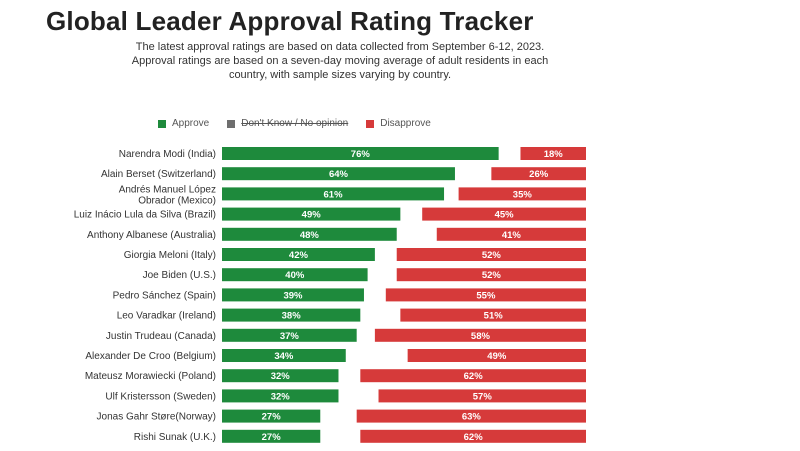 The width and height of the screenshot is (800, 451). I want to click on disapprove-value-label: 51%, so click(494, 316).